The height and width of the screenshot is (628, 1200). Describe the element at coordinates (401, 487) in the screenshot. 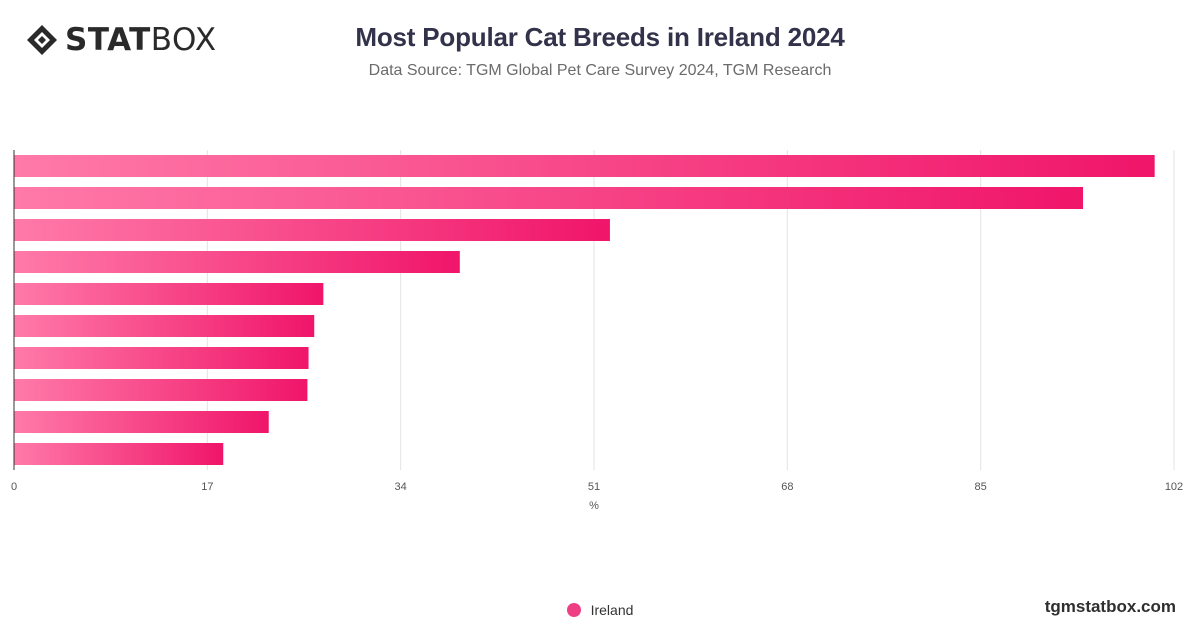

I see `x-tick-label: 34` at that location.